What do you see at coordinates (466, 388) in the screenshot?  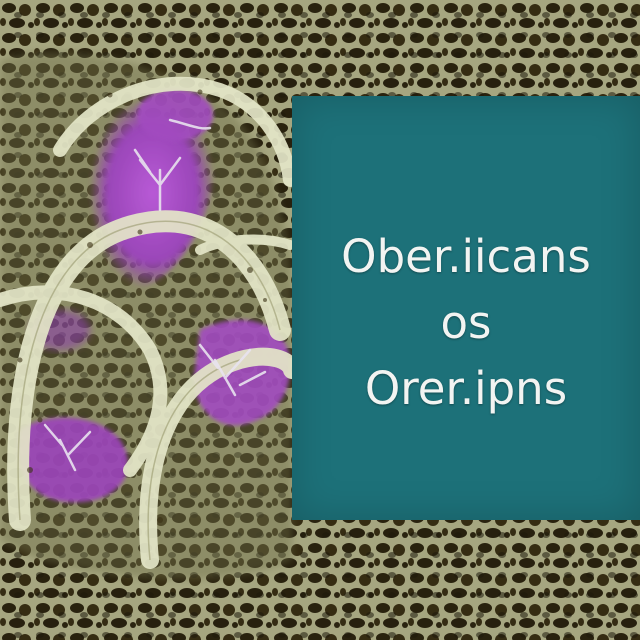 I see `title-line-3: Orer.ipns` at bounding box center [466, 388].